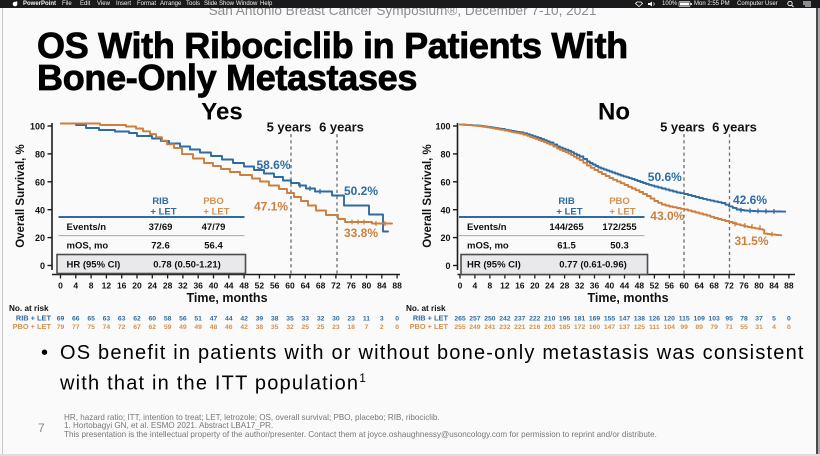 Image resolution: width=820 pixels, height=456 pixels. Describe the element at coordinates (94, 265) in the screenshot. I see `svg-text: HR (95% CI)` at that location.